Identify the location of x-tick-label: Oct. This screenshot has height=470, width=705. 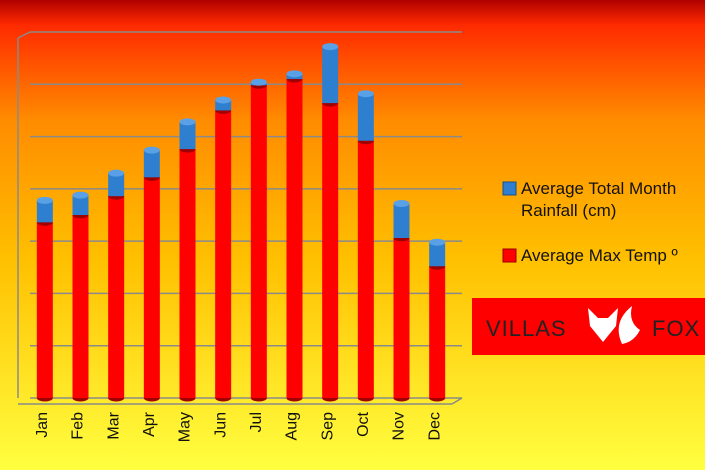
(363, 423).